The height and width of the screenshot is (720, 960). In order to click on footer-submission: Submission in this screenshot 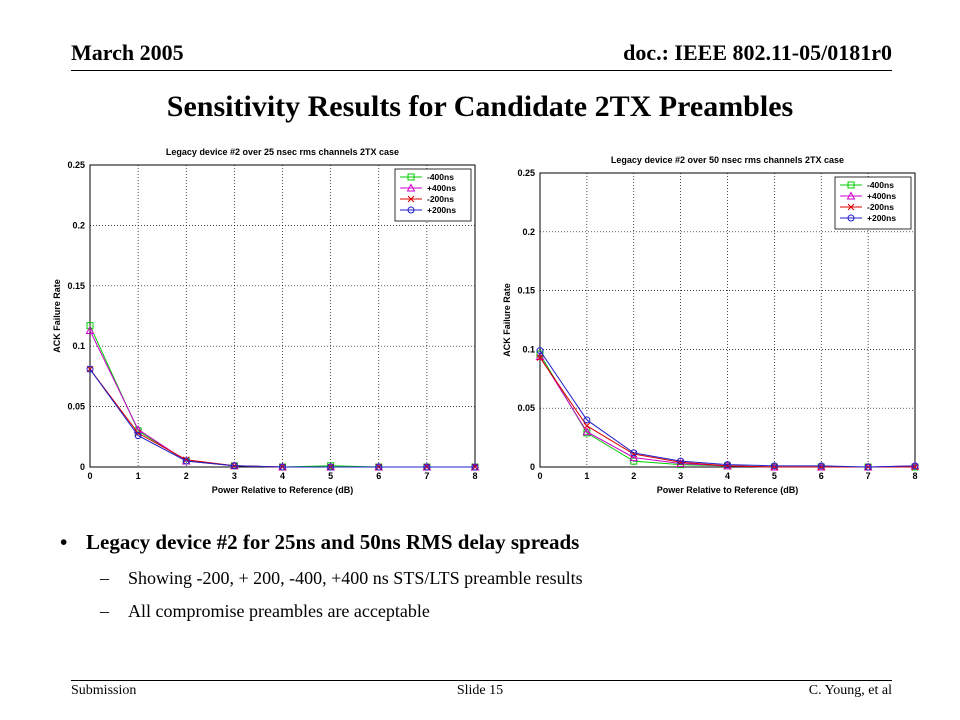, I will do `click(104, 690)`.